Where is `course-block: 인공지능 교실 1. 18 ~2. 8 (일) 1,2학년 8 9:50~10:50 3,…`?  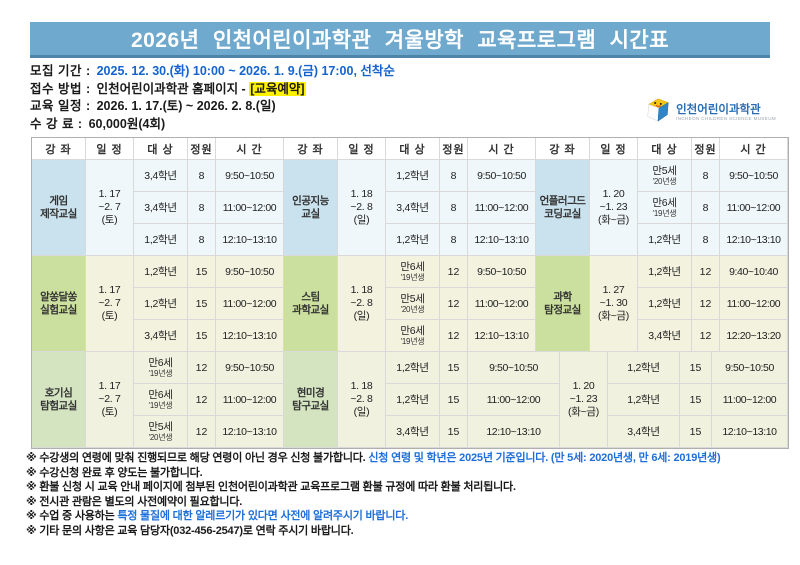
course-block: 인공지능 교실 1. 18 ~2. 8 (일) 1,2학년 8 9:50~10:50 3,… is located at coordinates (410, 208).